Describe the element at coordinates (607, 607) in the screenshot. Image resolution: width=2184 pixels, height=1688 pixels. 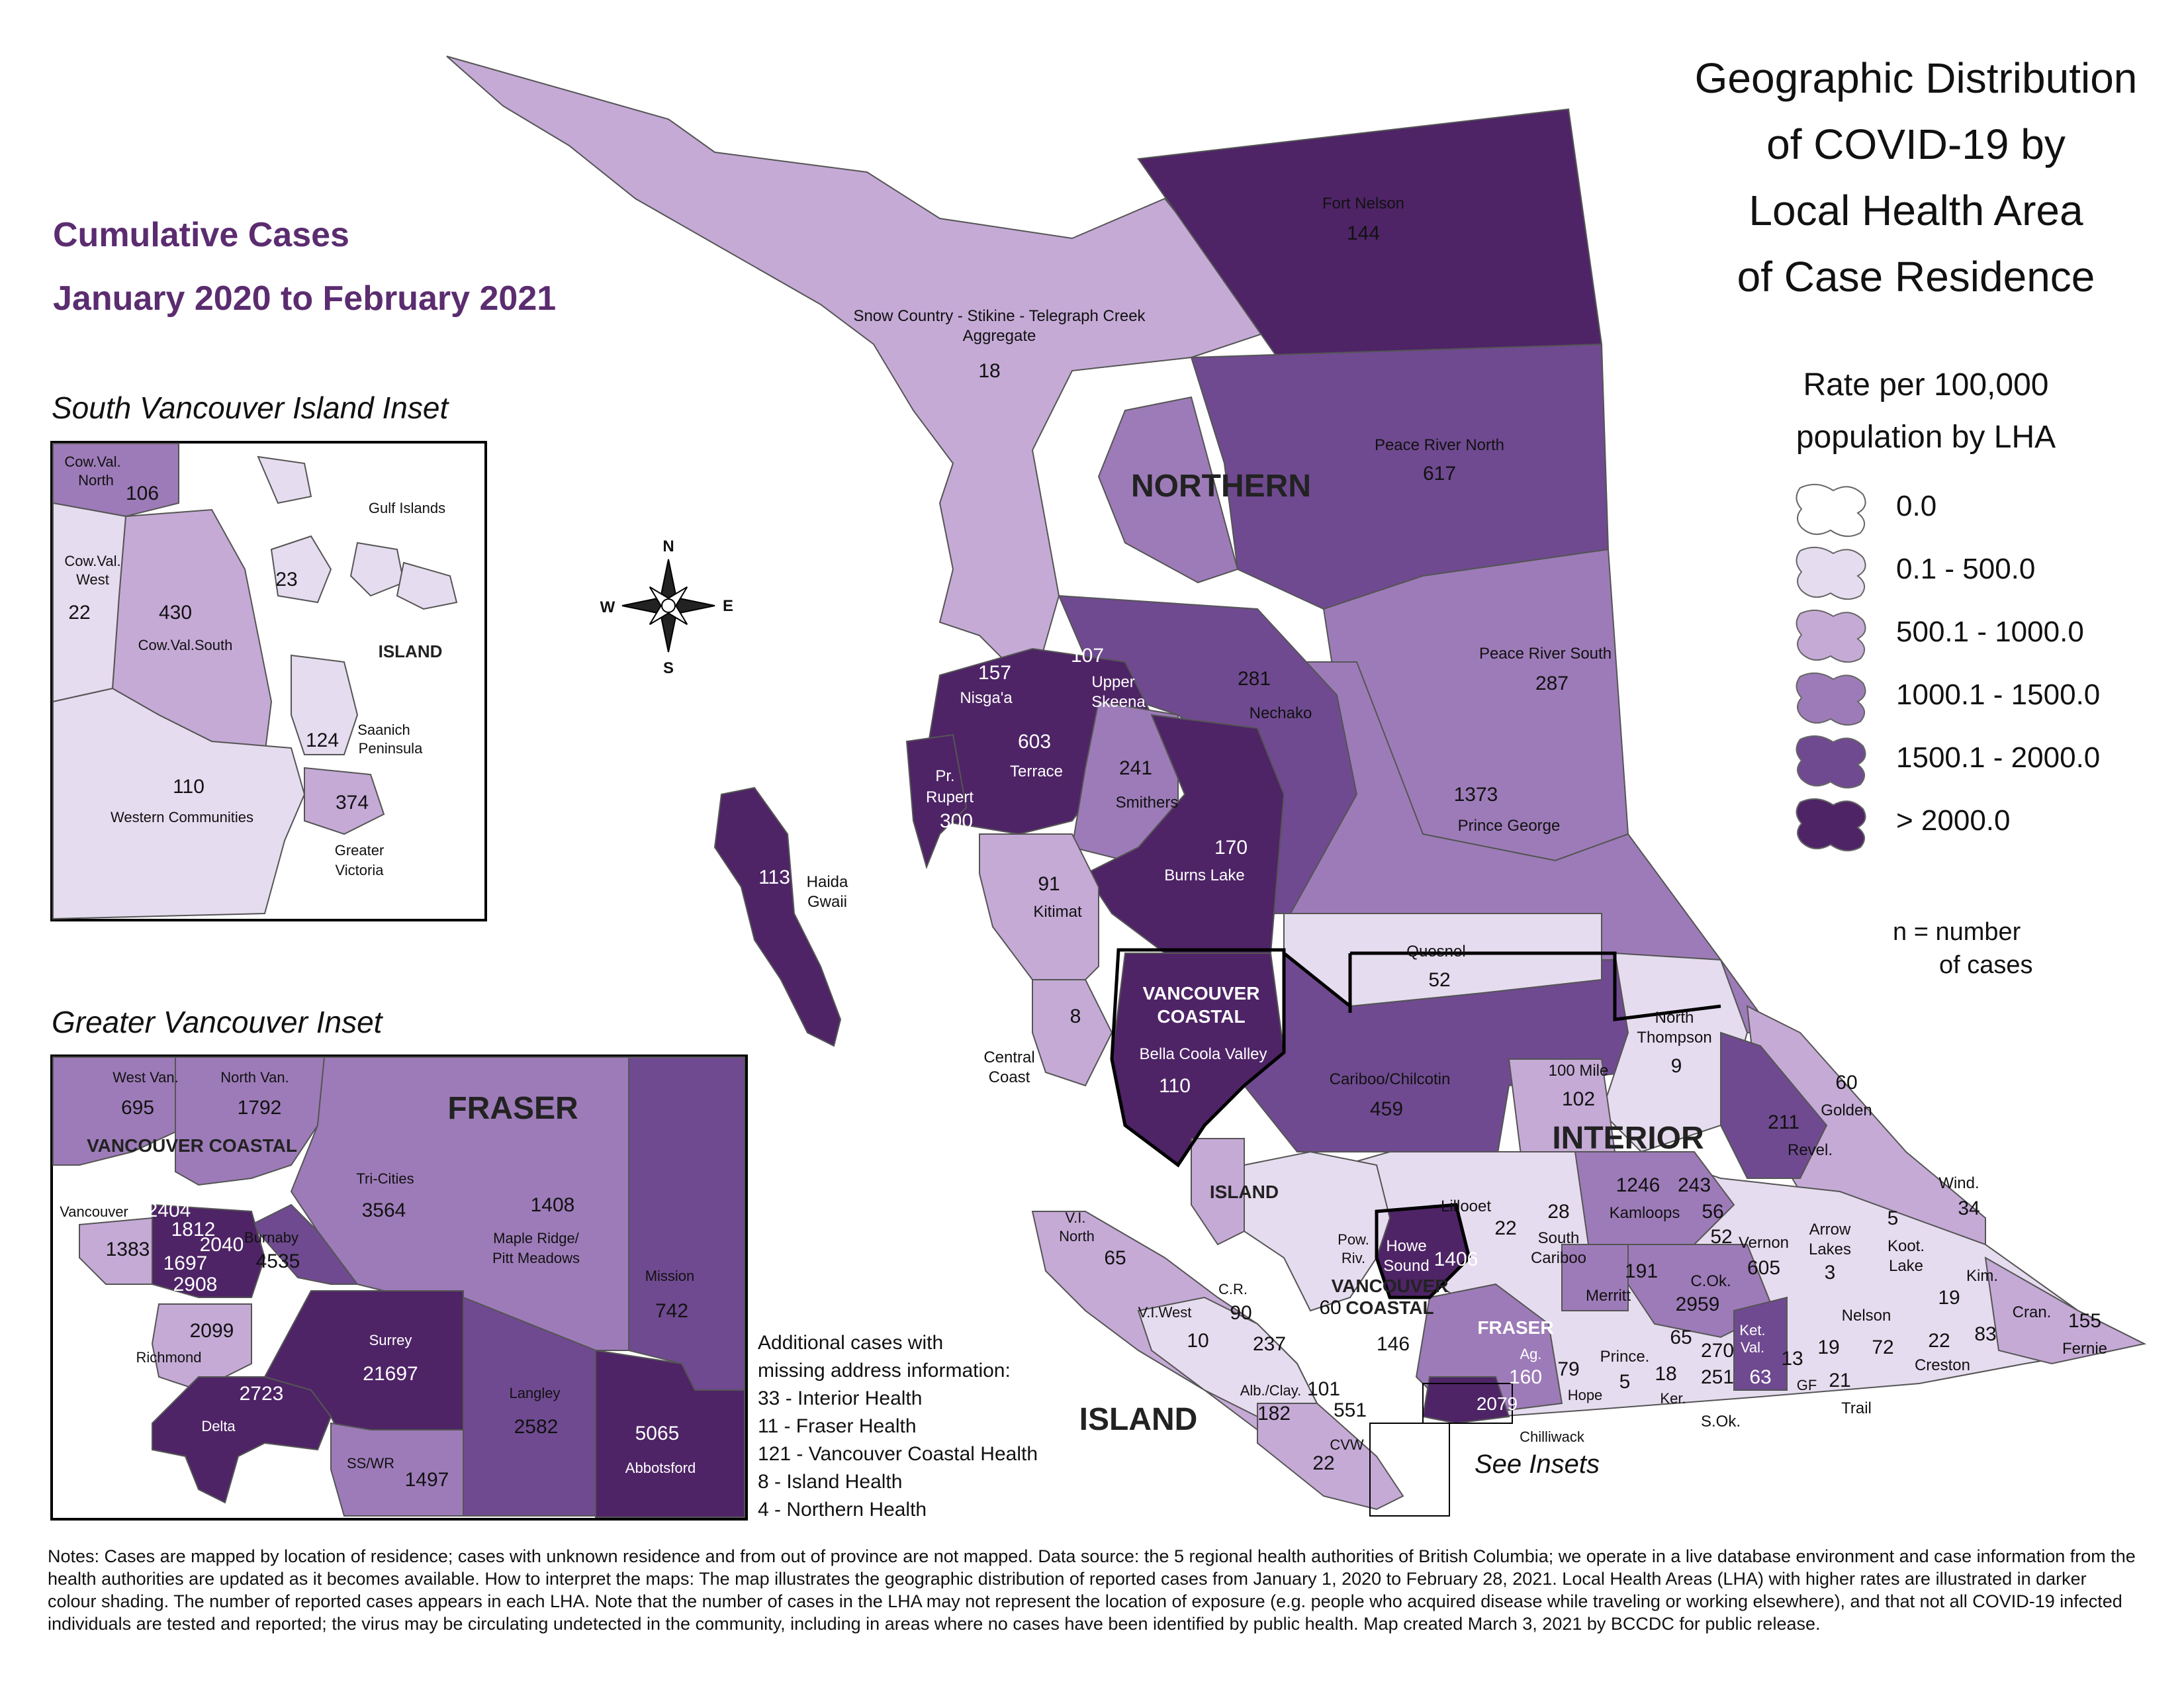
I see `compass-w: W` at that location.